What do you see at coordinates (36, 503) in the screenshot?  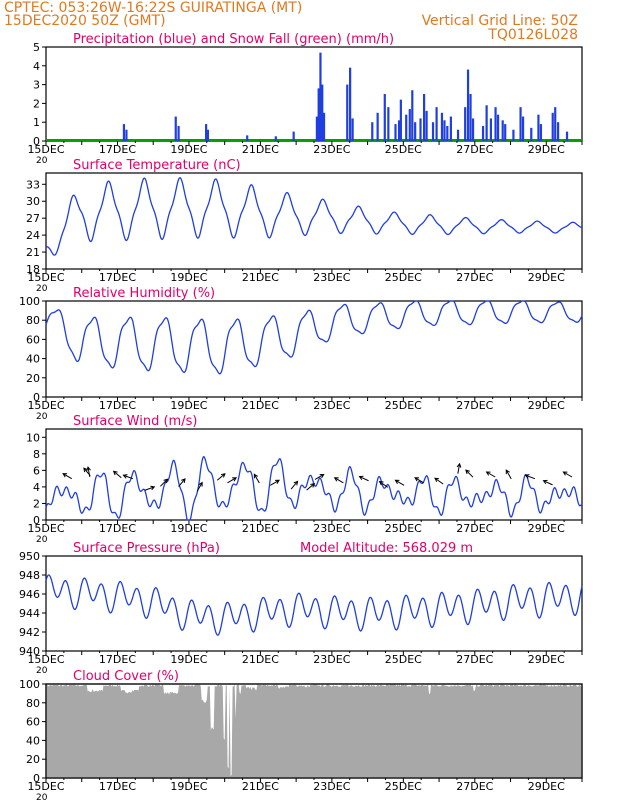 I see `y-tick-label: 2` at bounding box center [36, 503].